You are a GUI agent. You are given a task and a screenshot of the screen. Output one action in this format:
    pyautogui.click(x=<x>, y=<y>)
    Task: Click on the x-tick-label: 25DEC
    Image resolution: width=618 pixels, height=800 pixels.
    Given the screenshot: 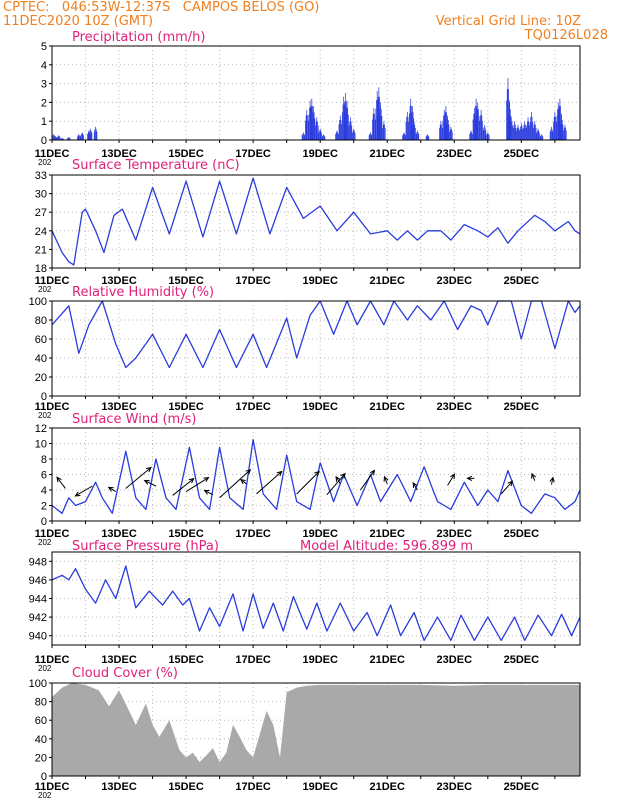 What is the action you would take?
    pyautogui.click(x=522, y=154)
    